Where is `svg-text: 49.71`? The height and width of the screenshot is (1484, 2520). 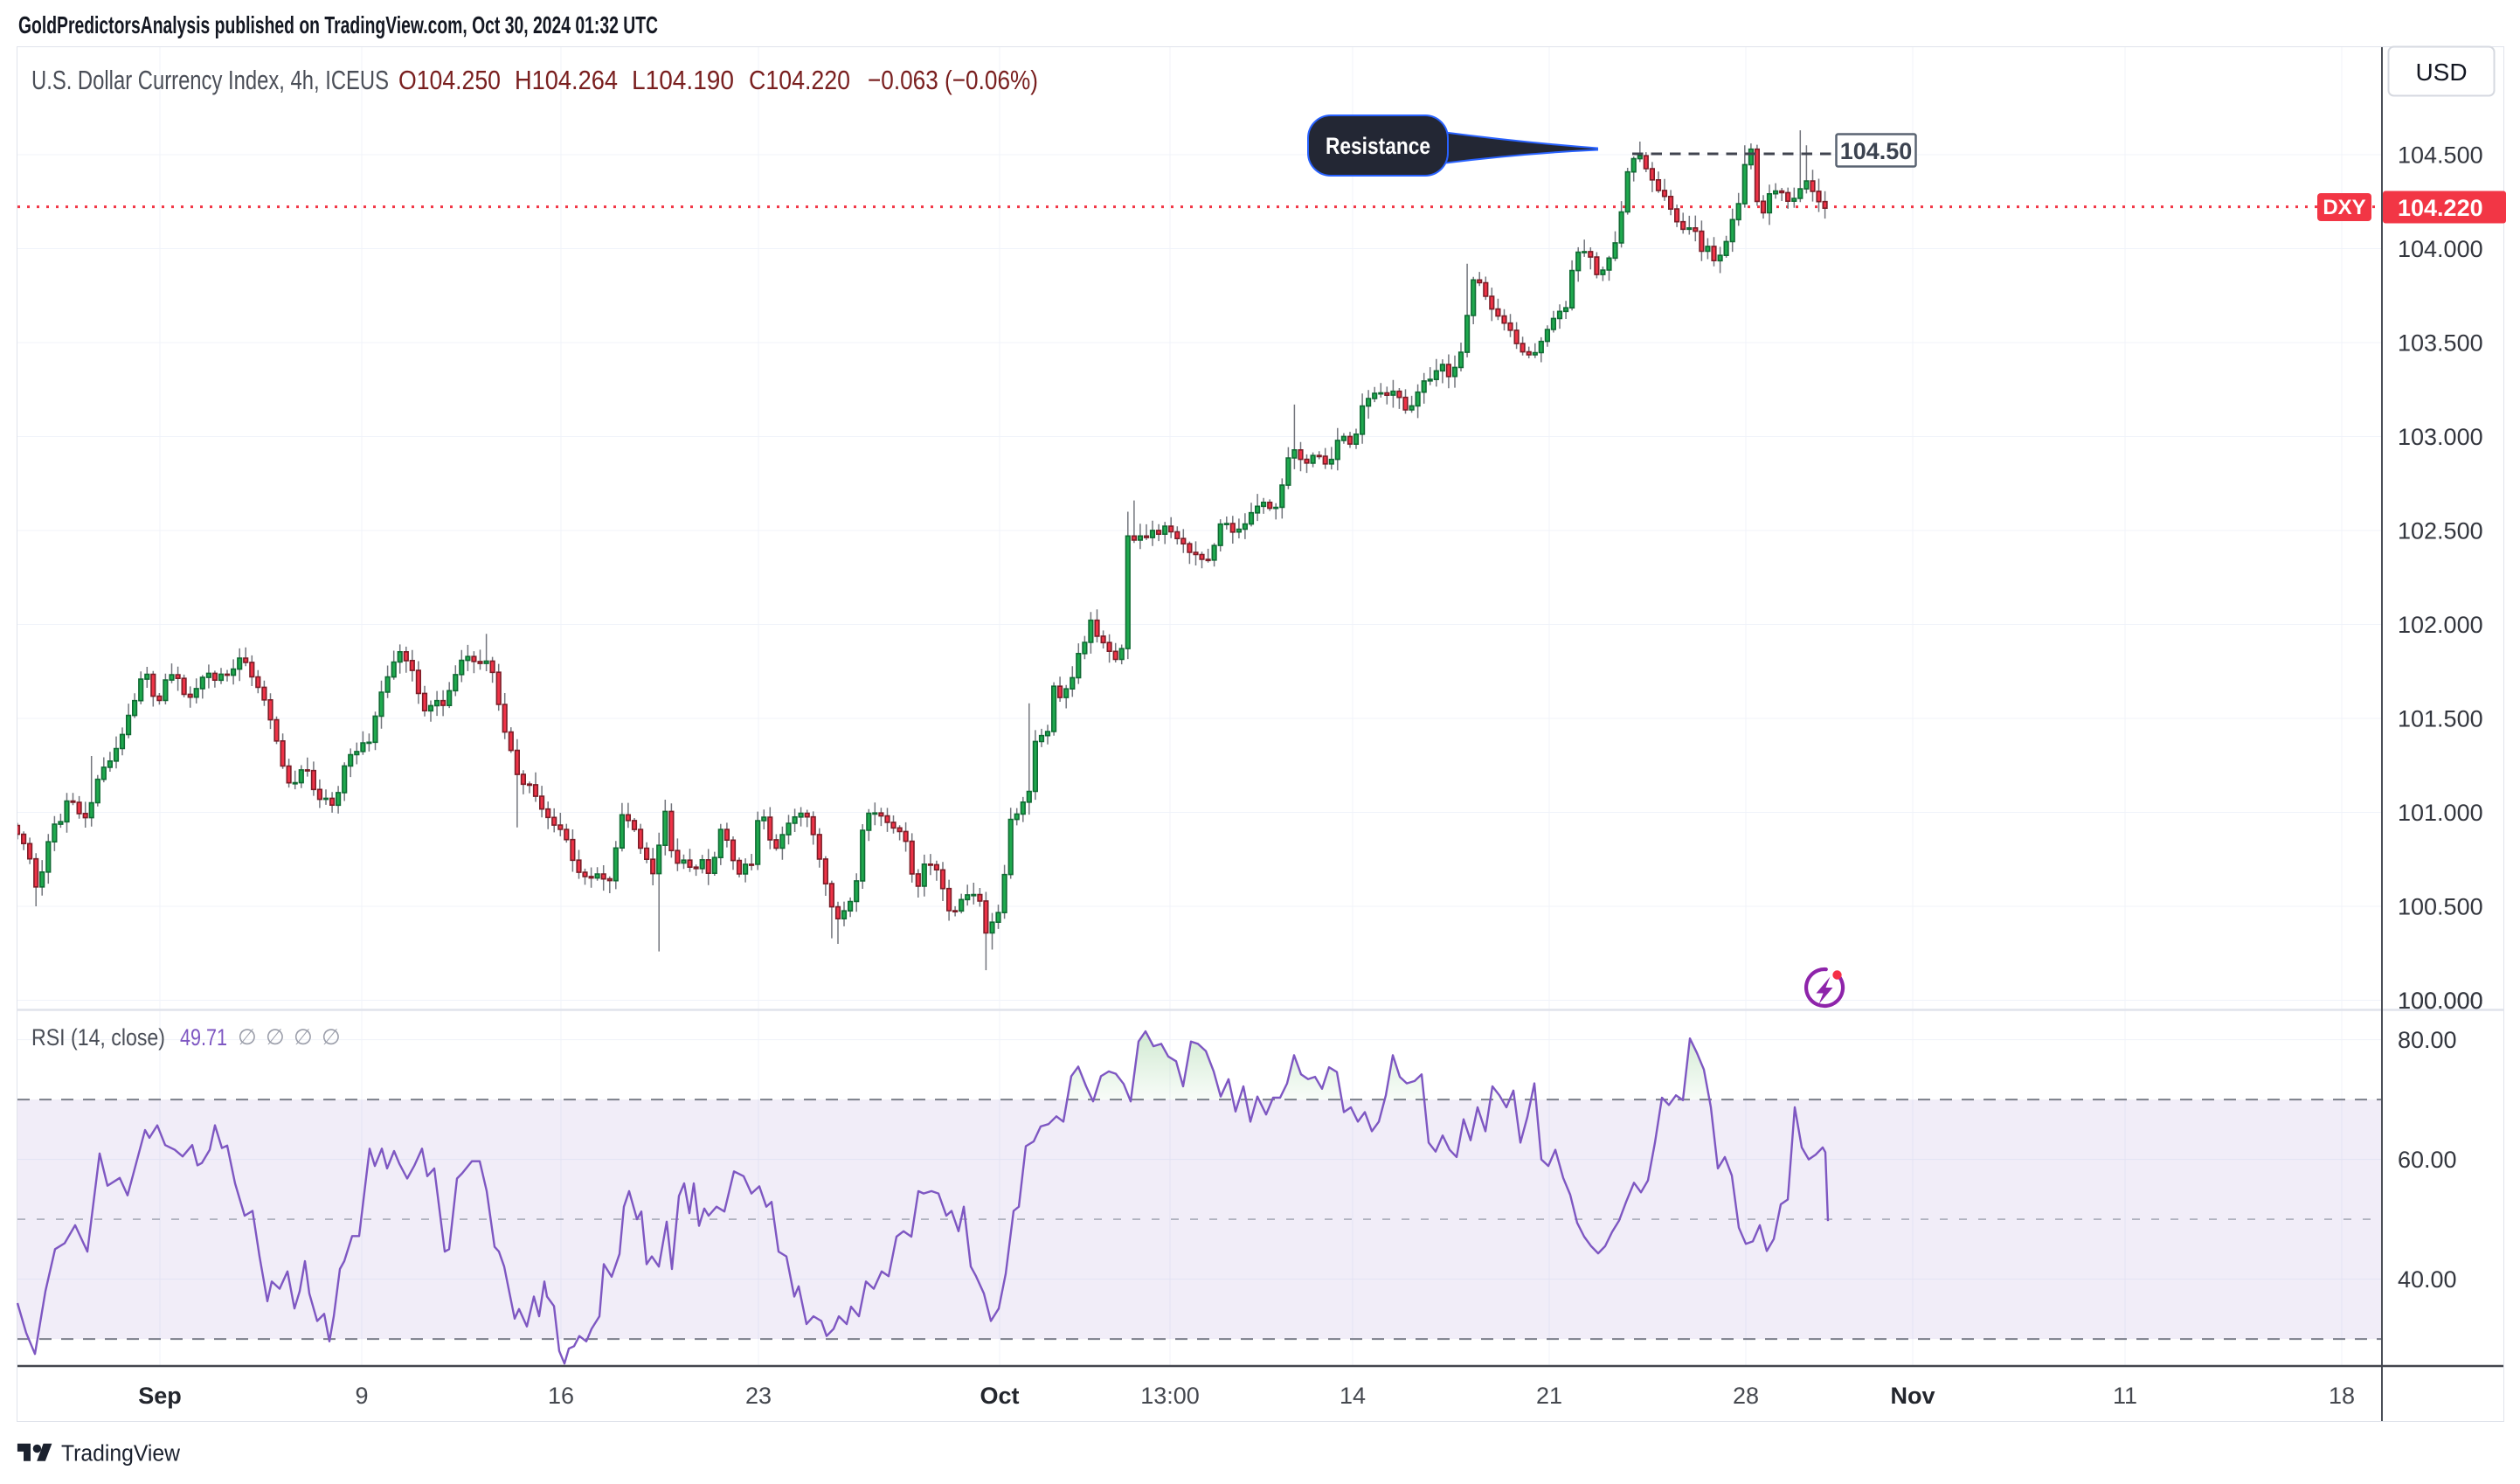 svg-text: 49.71 is located at coordinates (203, 1037).